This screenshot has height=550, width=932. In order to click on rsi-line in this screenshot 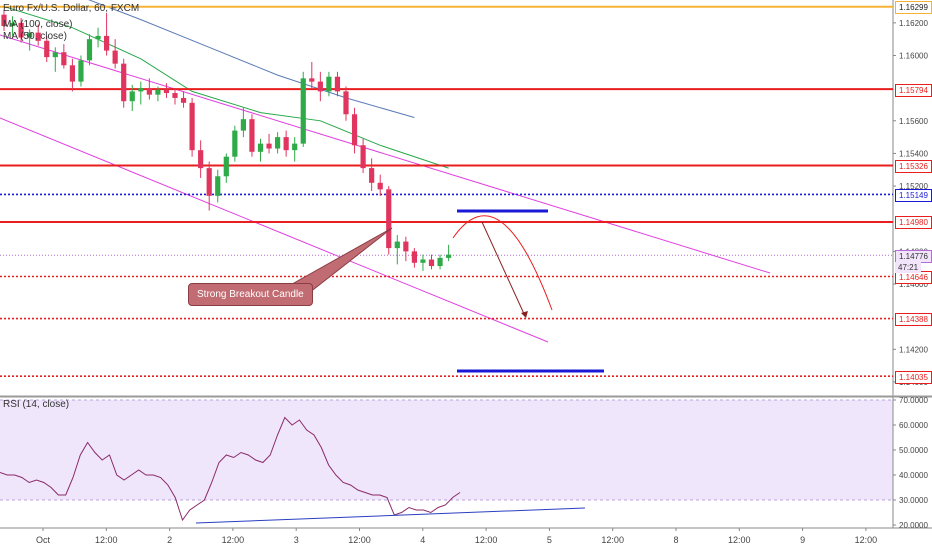, I will do `click(230, 469)`.